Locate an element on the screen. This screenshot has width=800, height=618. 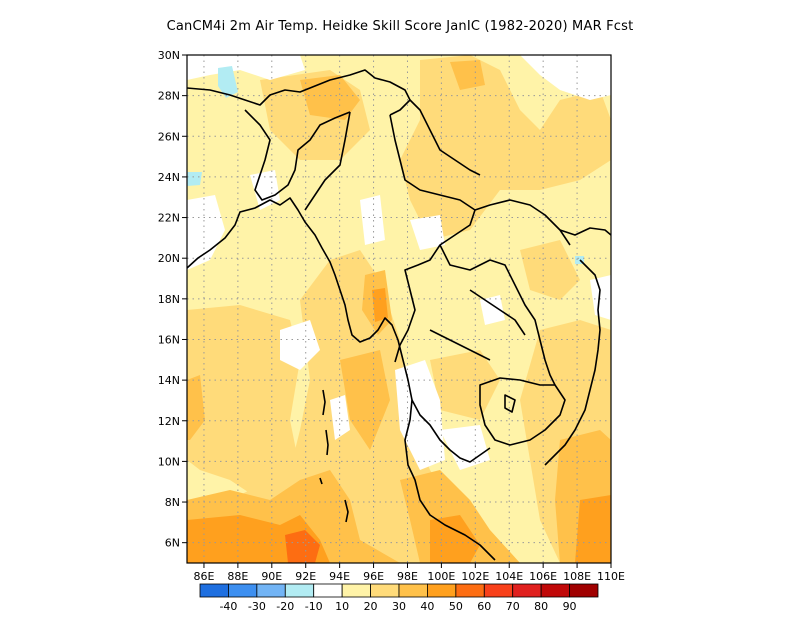
colorbar-label: 90 is located at coordinates (570, 606).